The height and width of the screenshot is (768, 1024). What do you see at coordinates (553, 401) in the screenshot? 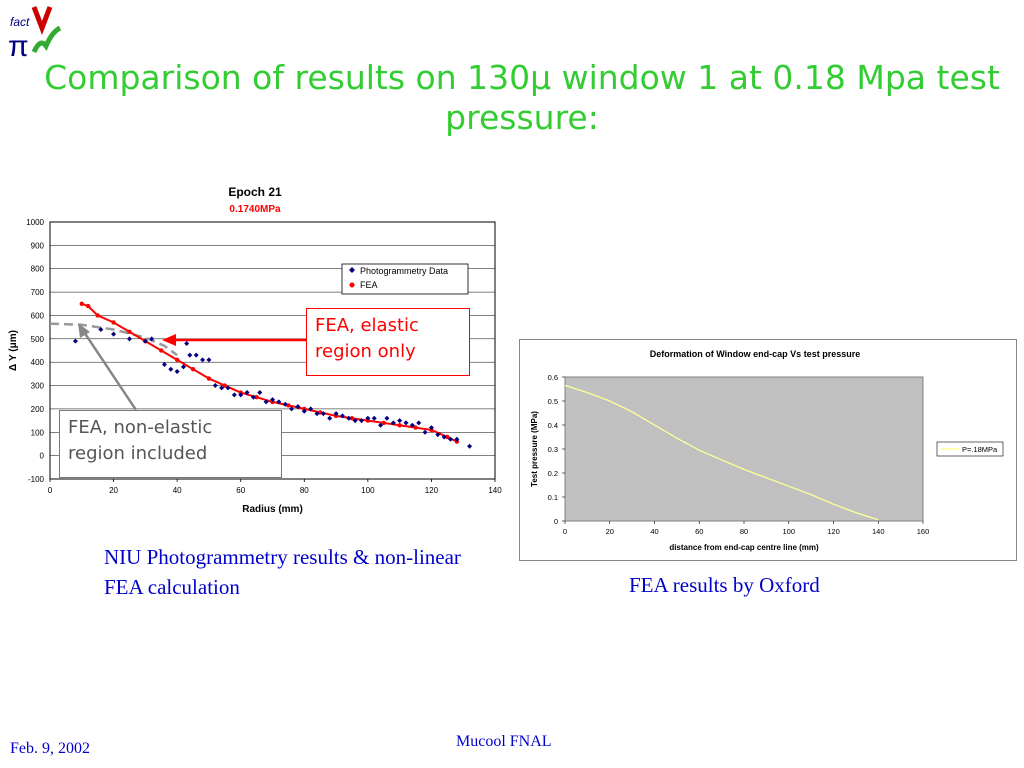
I see `chart2-y-tick: 0.5` at bounding box center [553, 401].